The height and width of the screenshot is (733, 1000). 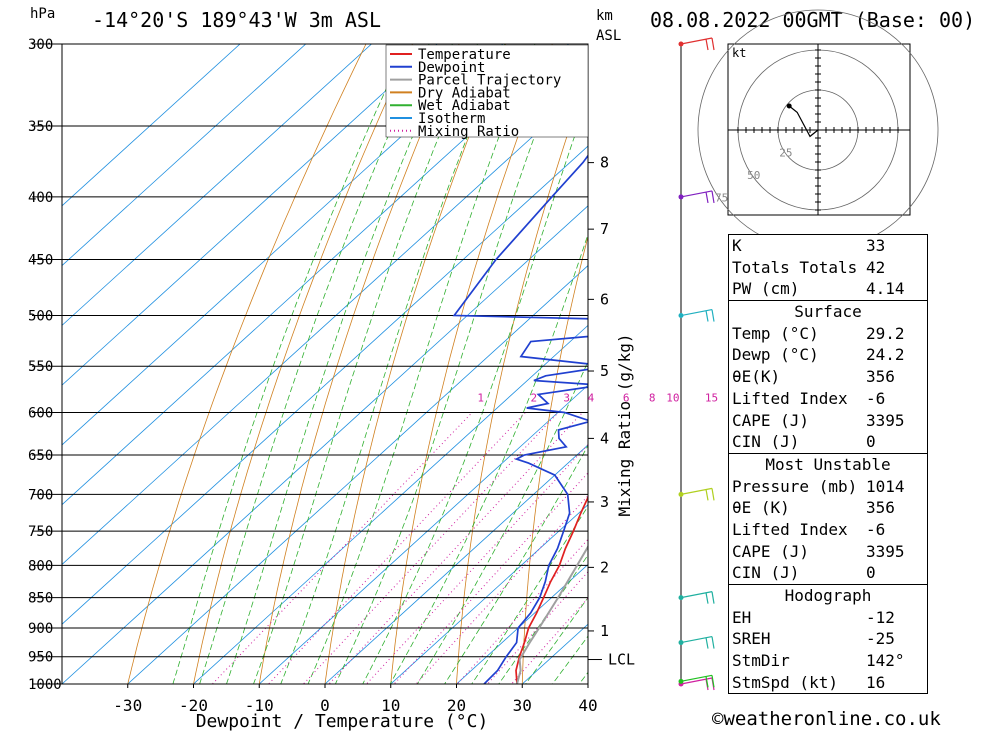 I want to click on index-value: 33, so click(x=876, y=245).